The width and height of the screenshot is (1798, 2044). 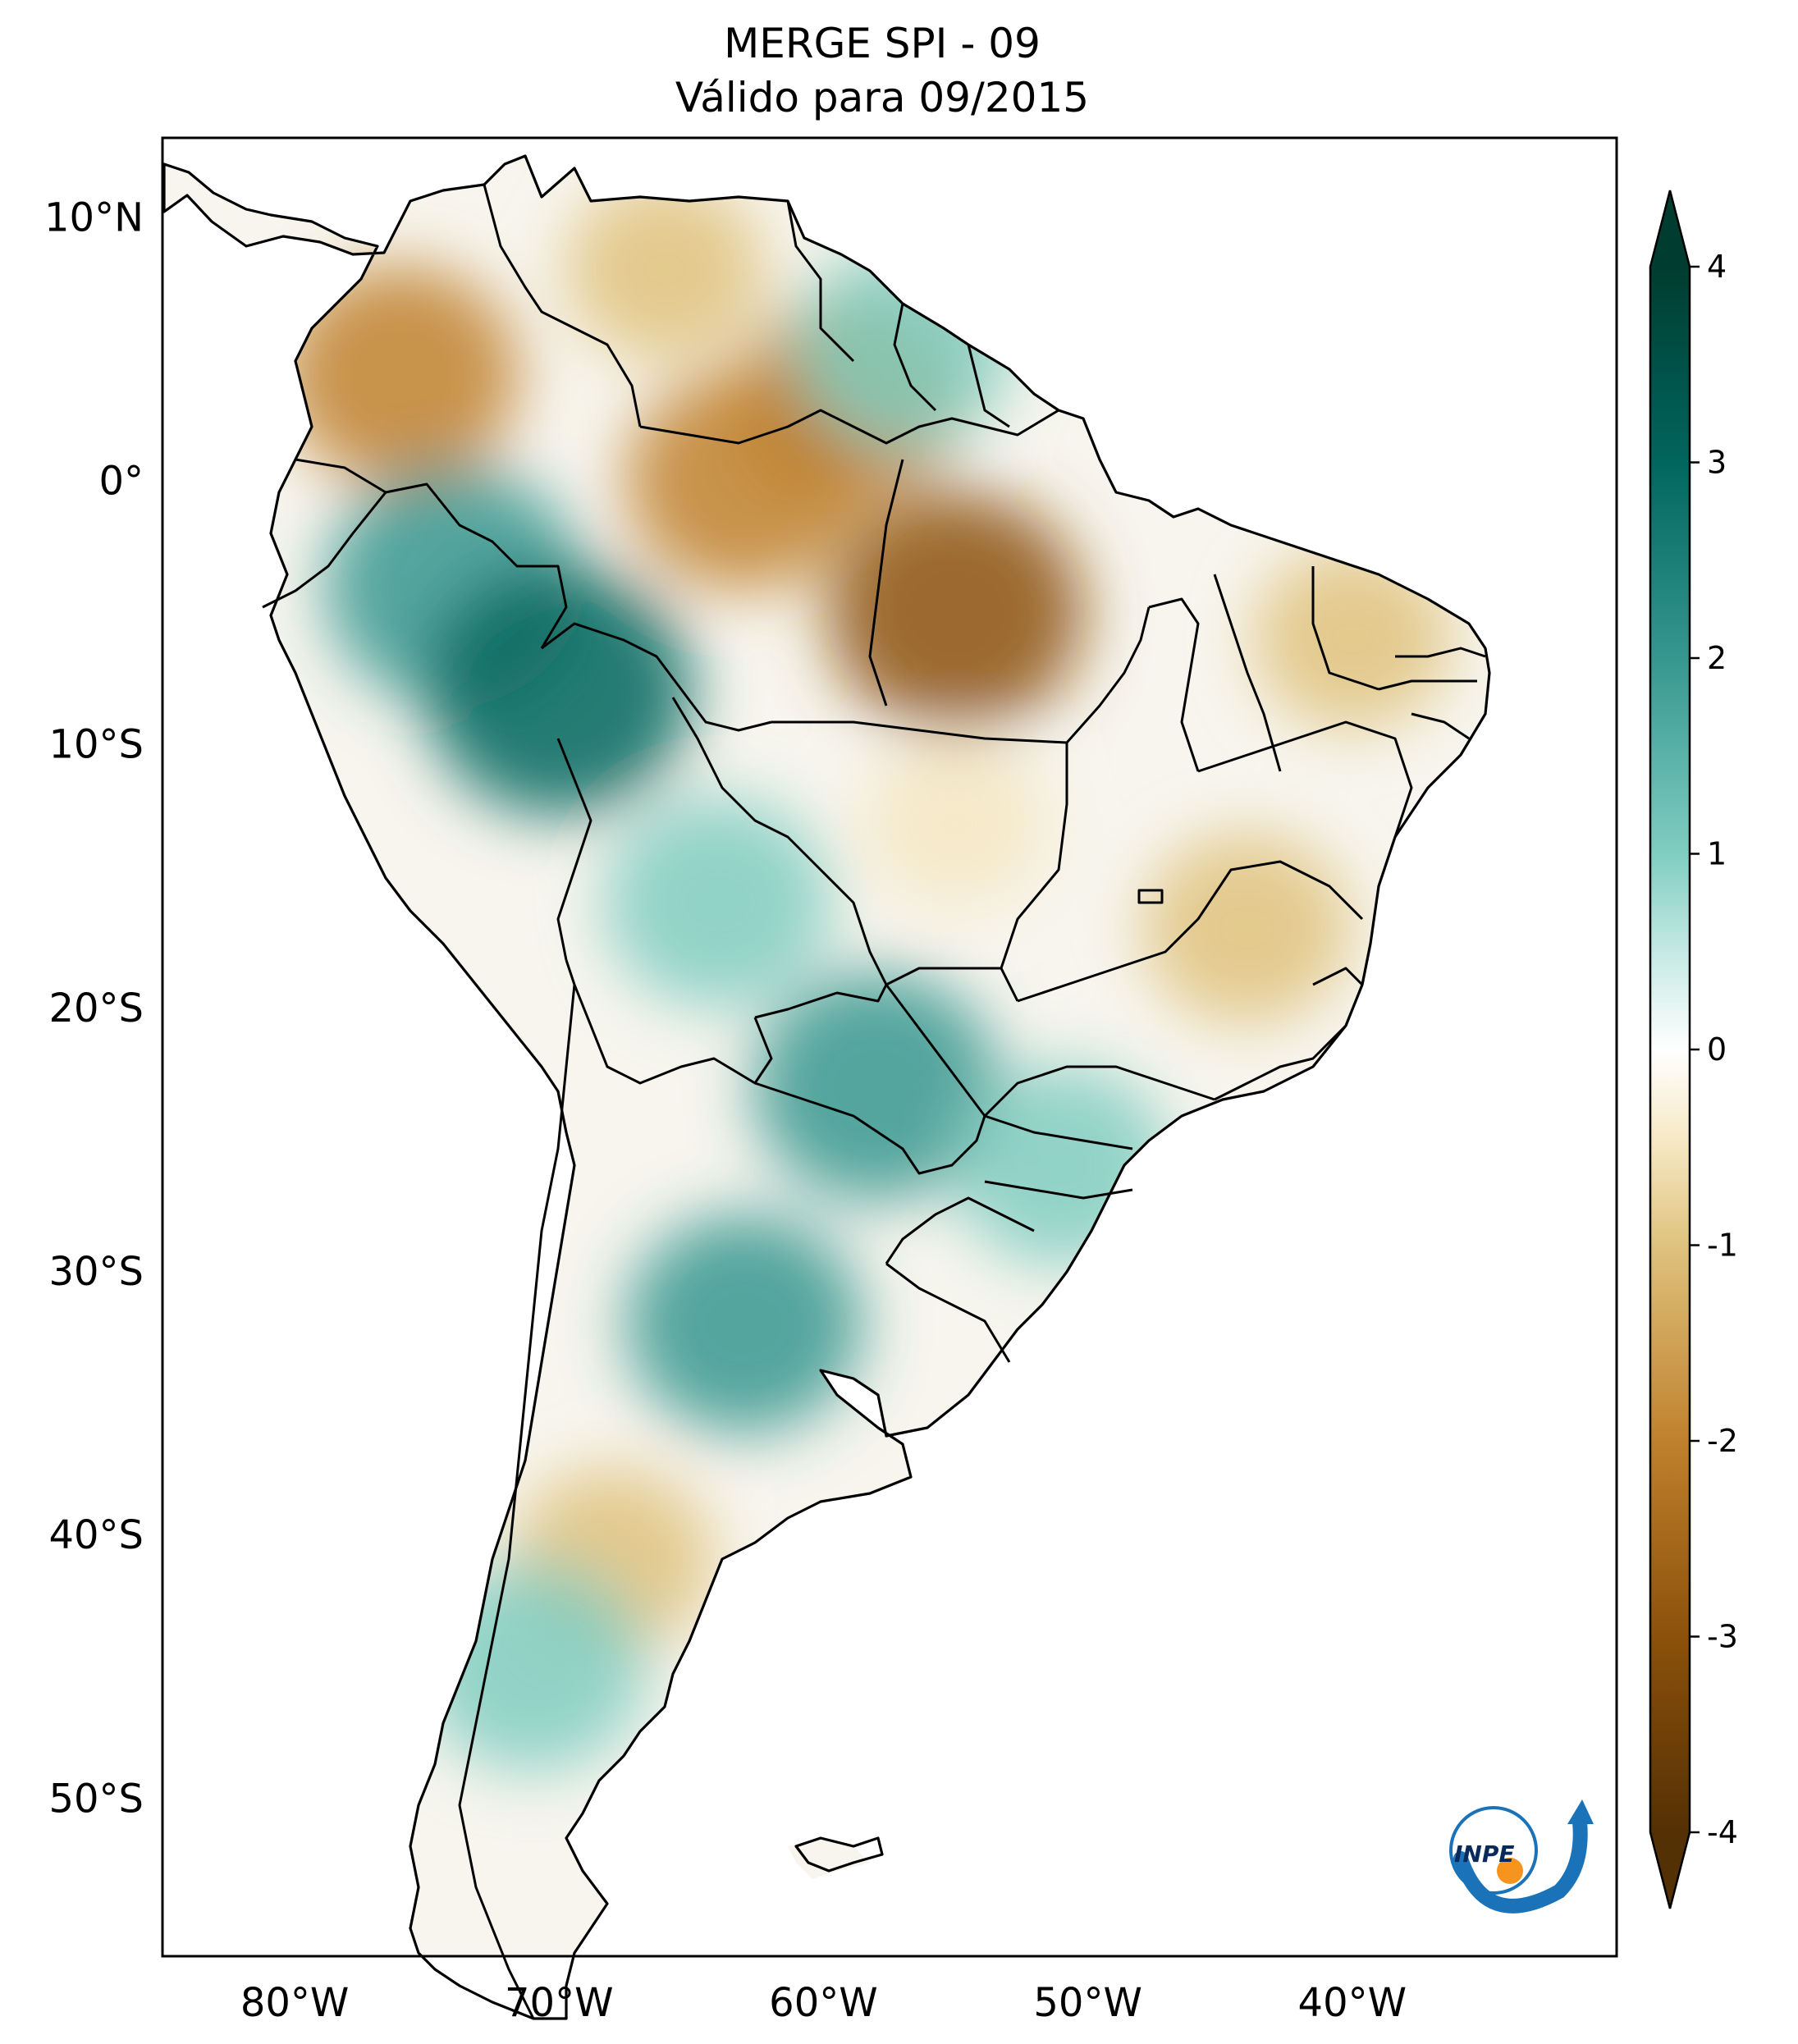 What do you see at coordinates (1099, 1091) in the screenshot?
I see `state-border-sp` at bounding box center [1099, 1091].